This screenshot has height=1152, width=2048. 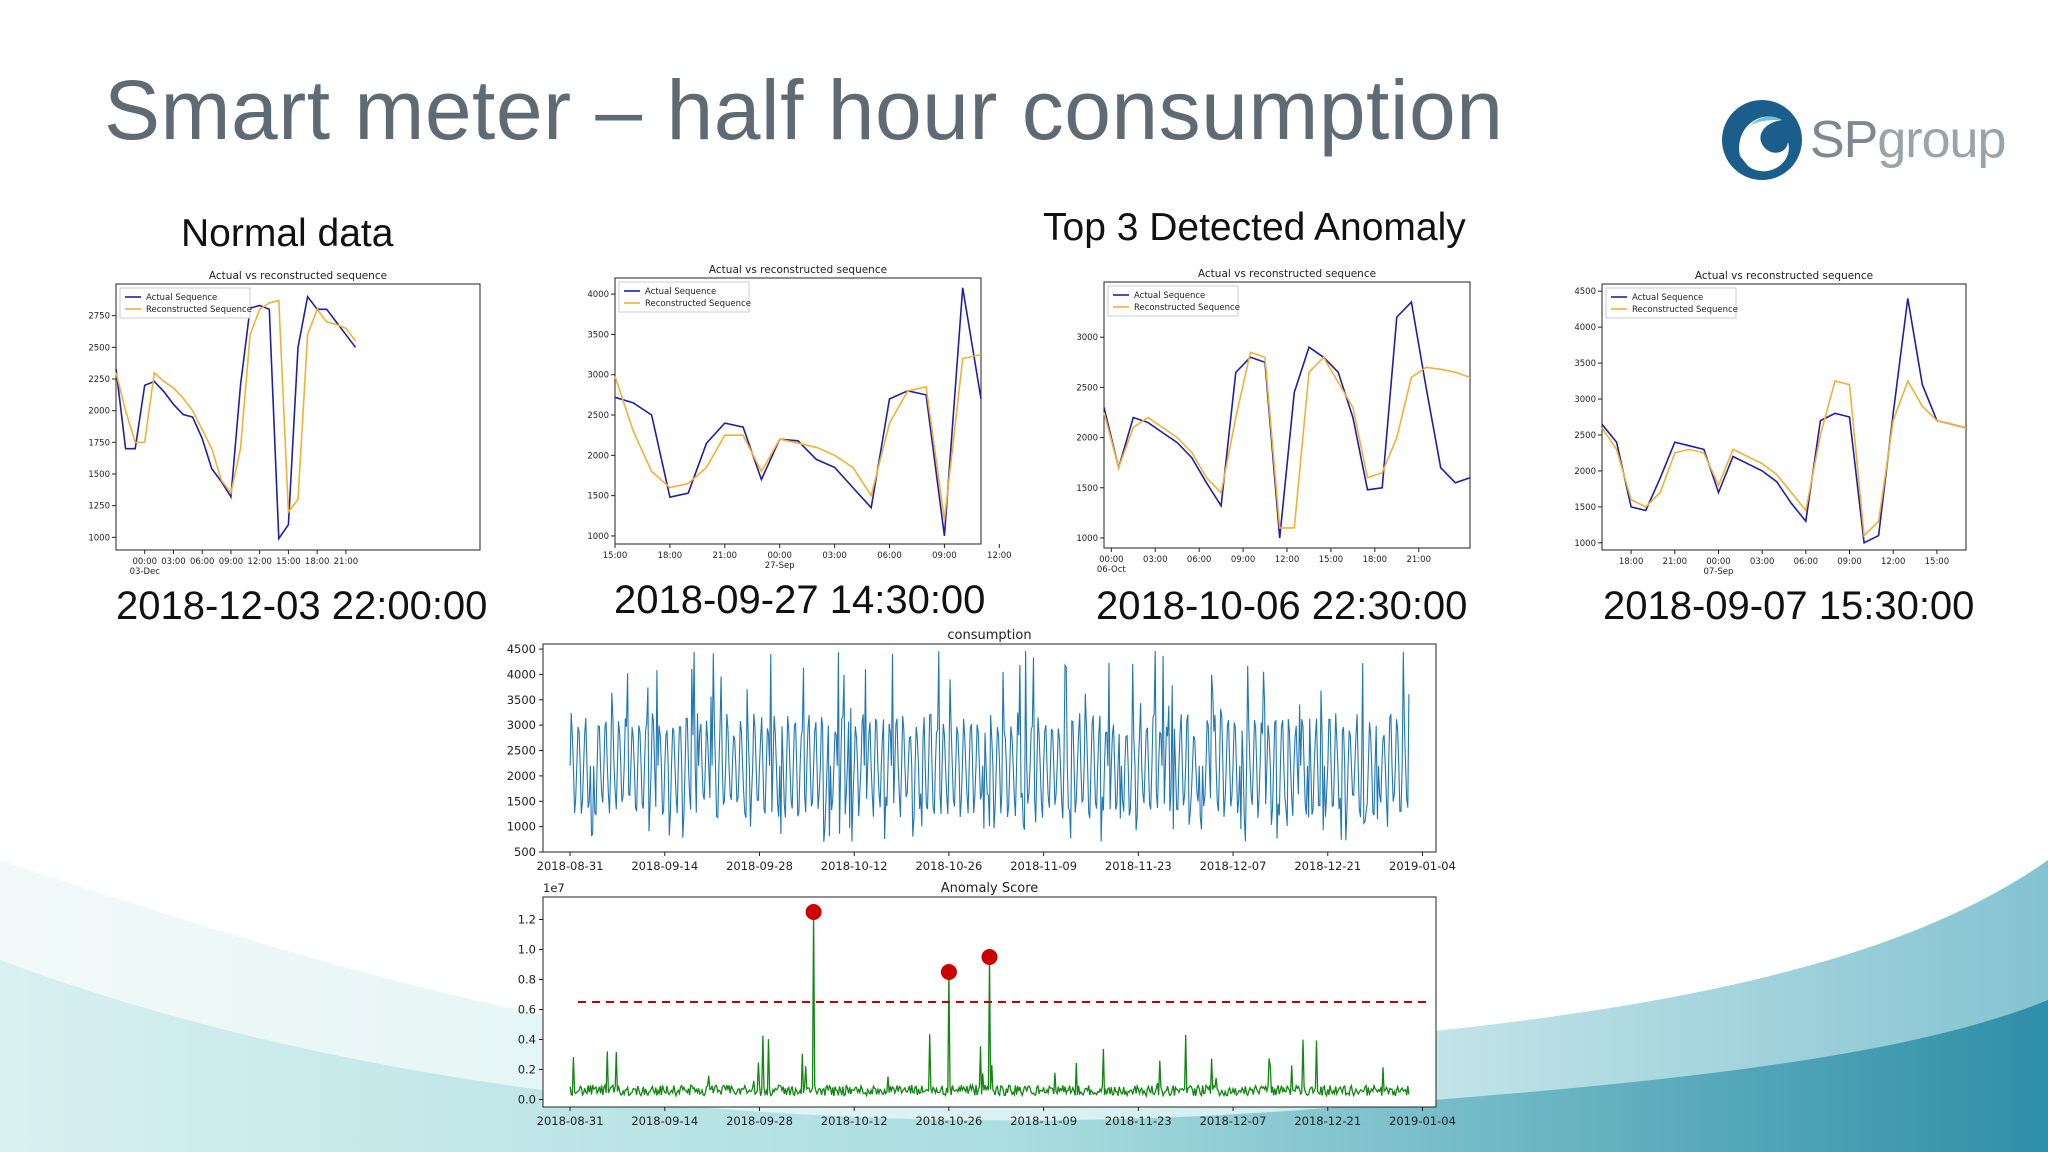 I want to click on anomaly-heading: Top 3 Detected Anomaly, so click(x=1254, y=227).